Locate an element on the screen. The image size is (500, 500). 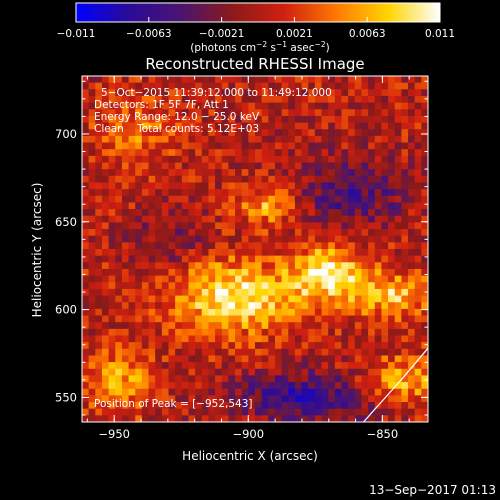
annotation-detectors: Detectors: 1F 5F 7F, Att 1 is located at coordinates (161, 105).